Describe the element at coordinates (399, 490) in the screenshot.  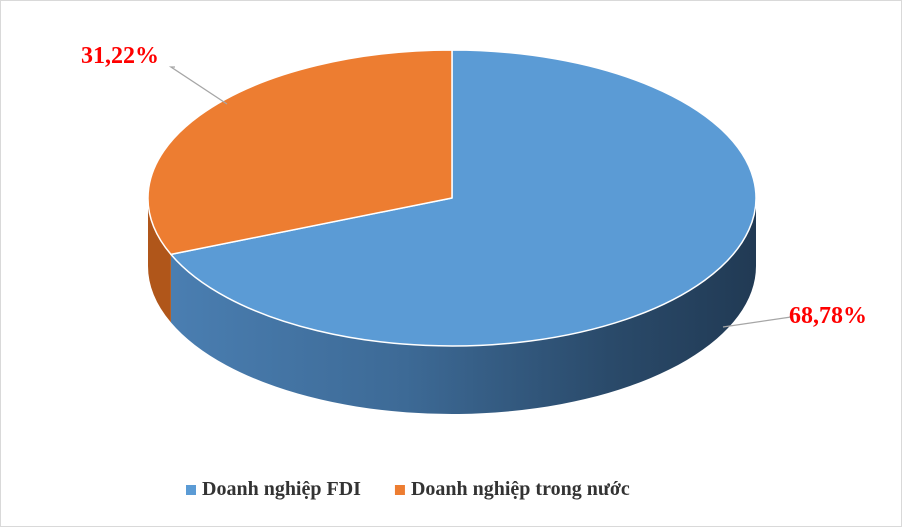
I see `legend-swatch-doanh-nghiep-trong-nuoc` at that location.